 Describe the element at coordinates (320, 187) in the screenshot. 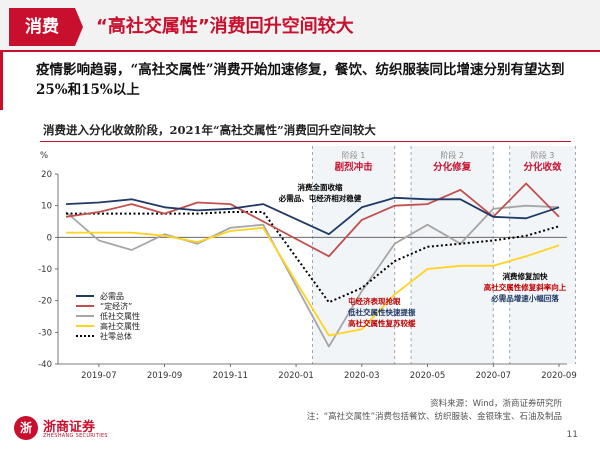

I see `annotation-1-line-1: 消费全面收缩` at that location.